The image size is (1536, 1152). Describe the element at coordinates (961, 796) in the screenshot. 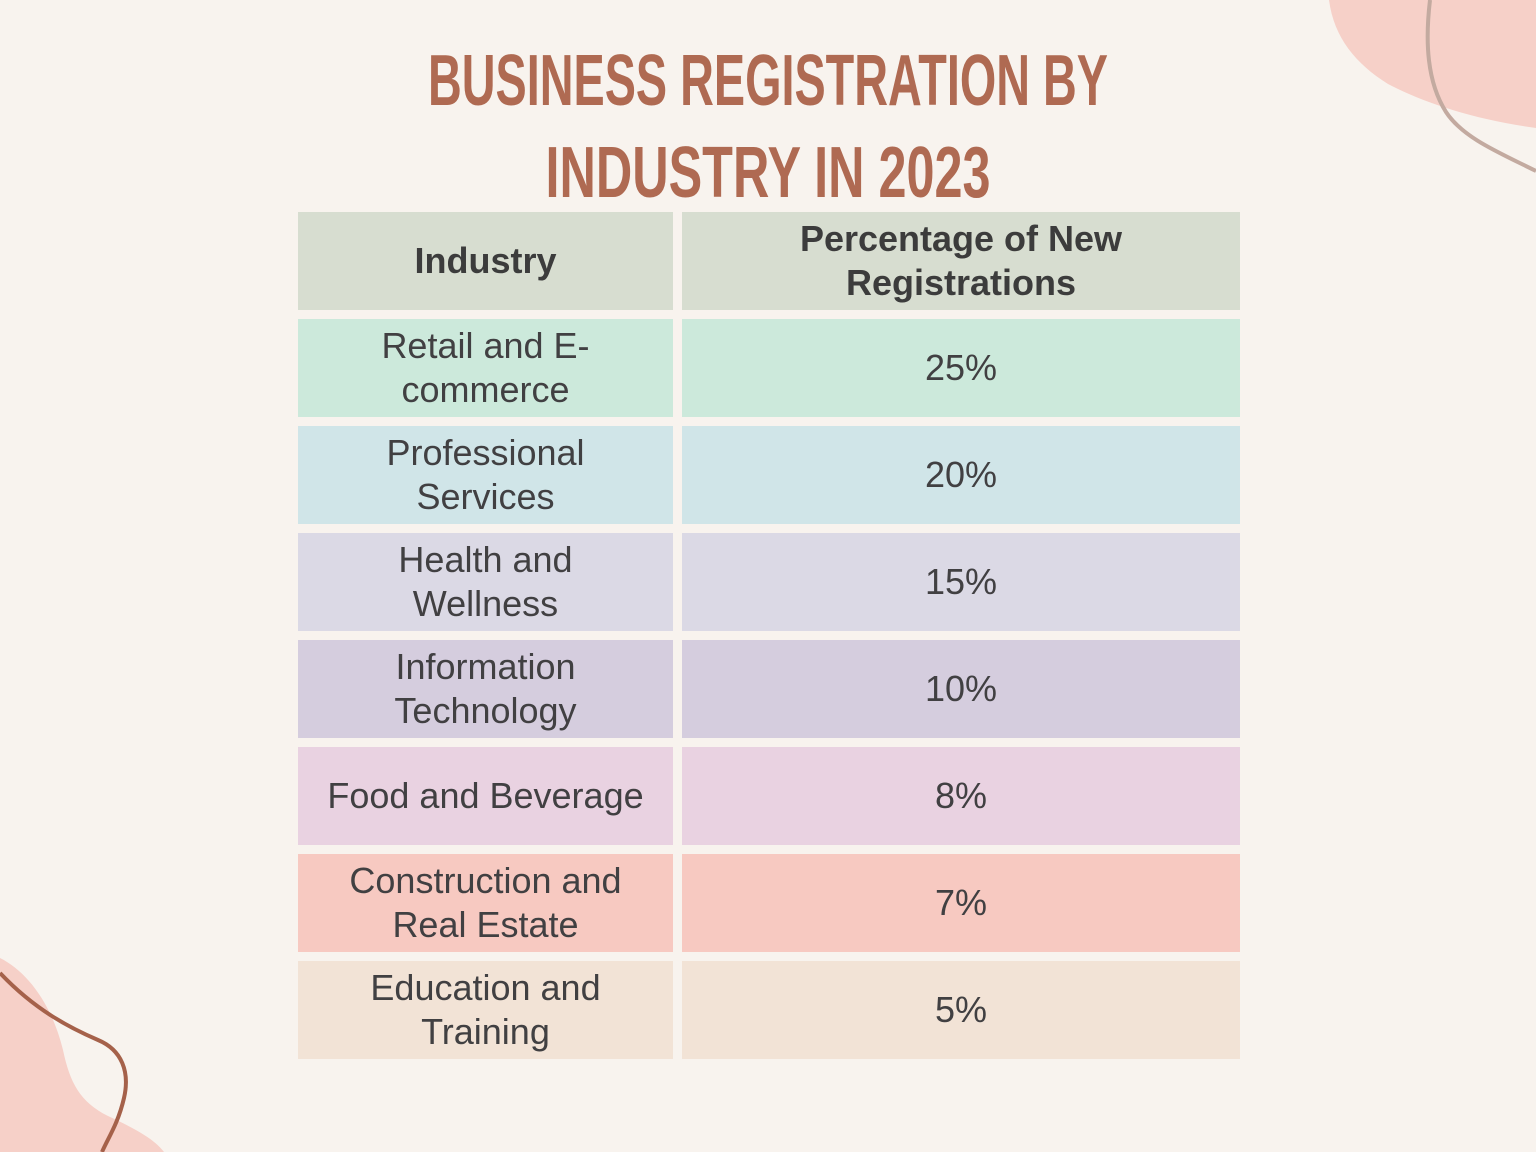

I see `percentage-cell: 8%` at that location.